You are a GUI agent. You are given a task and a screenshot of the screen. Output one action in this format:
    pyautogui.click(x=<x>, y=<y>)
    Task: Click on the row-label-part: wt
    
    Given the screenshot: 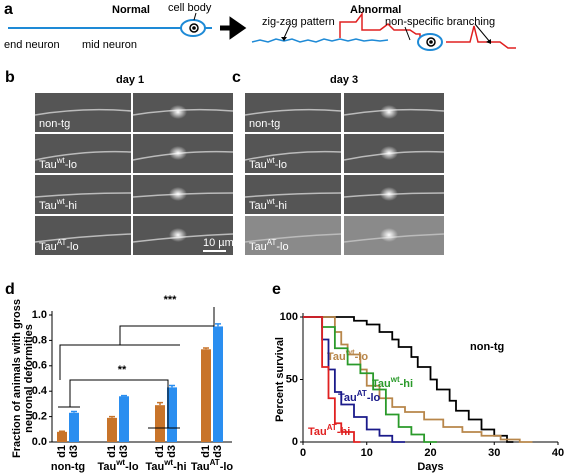 What is the action you would take?
    pyautogui.click(x=61, y=160)
    